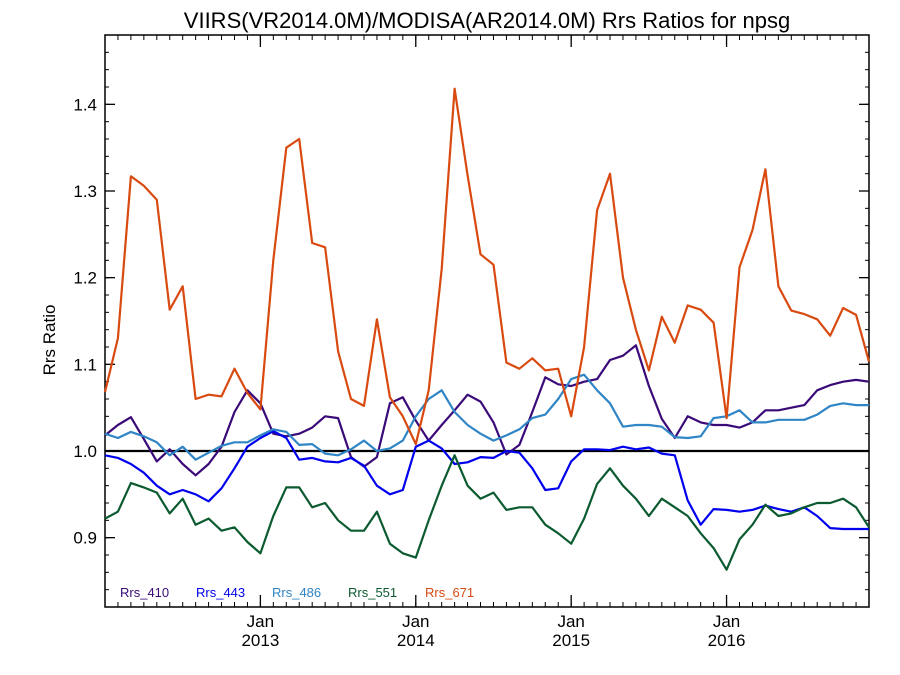  Describe the element at coordinates (220, 592) in the screenshot. I see `legend-entry-rrs-443: Rrs_443` at that location.